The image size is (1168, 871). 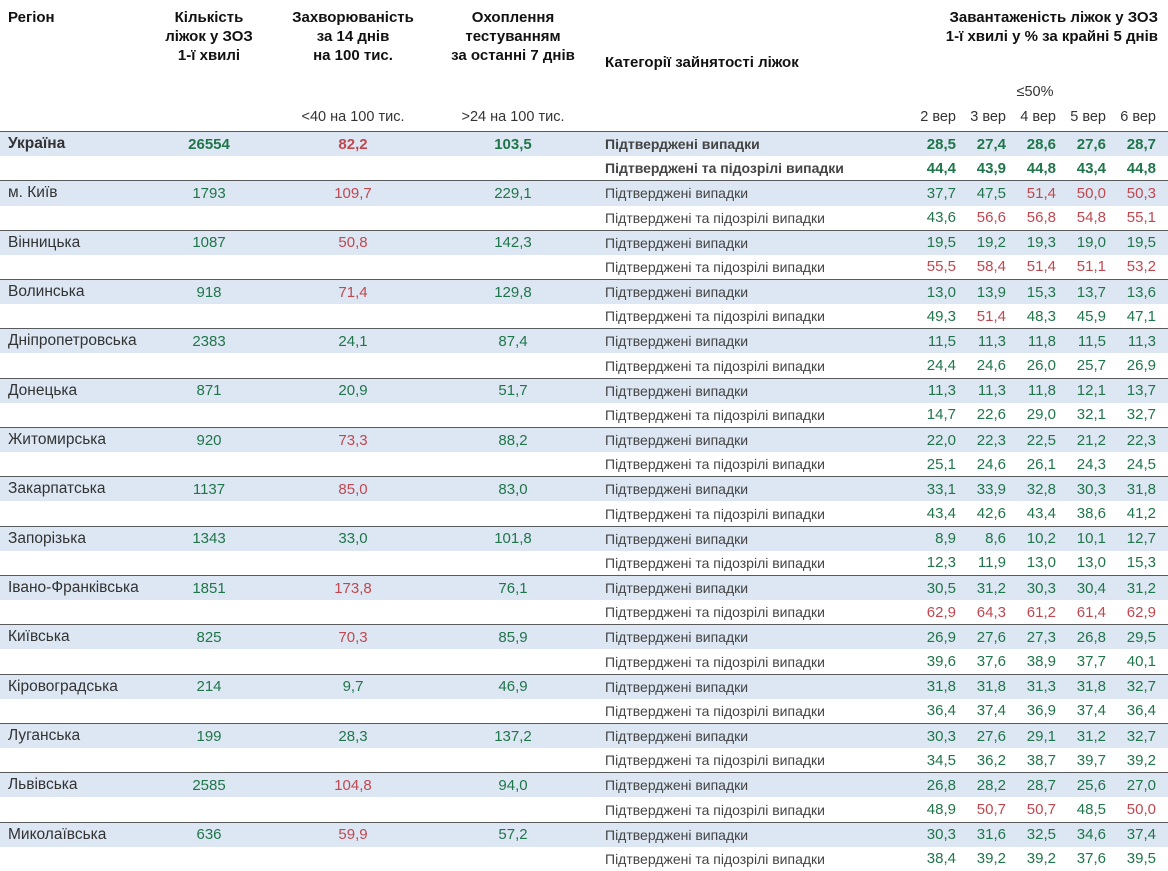 What do you see at coordinates (941, 341) in the screenshot?
I see `occupancy-value: 11,5` at bounding box center [941, 341].